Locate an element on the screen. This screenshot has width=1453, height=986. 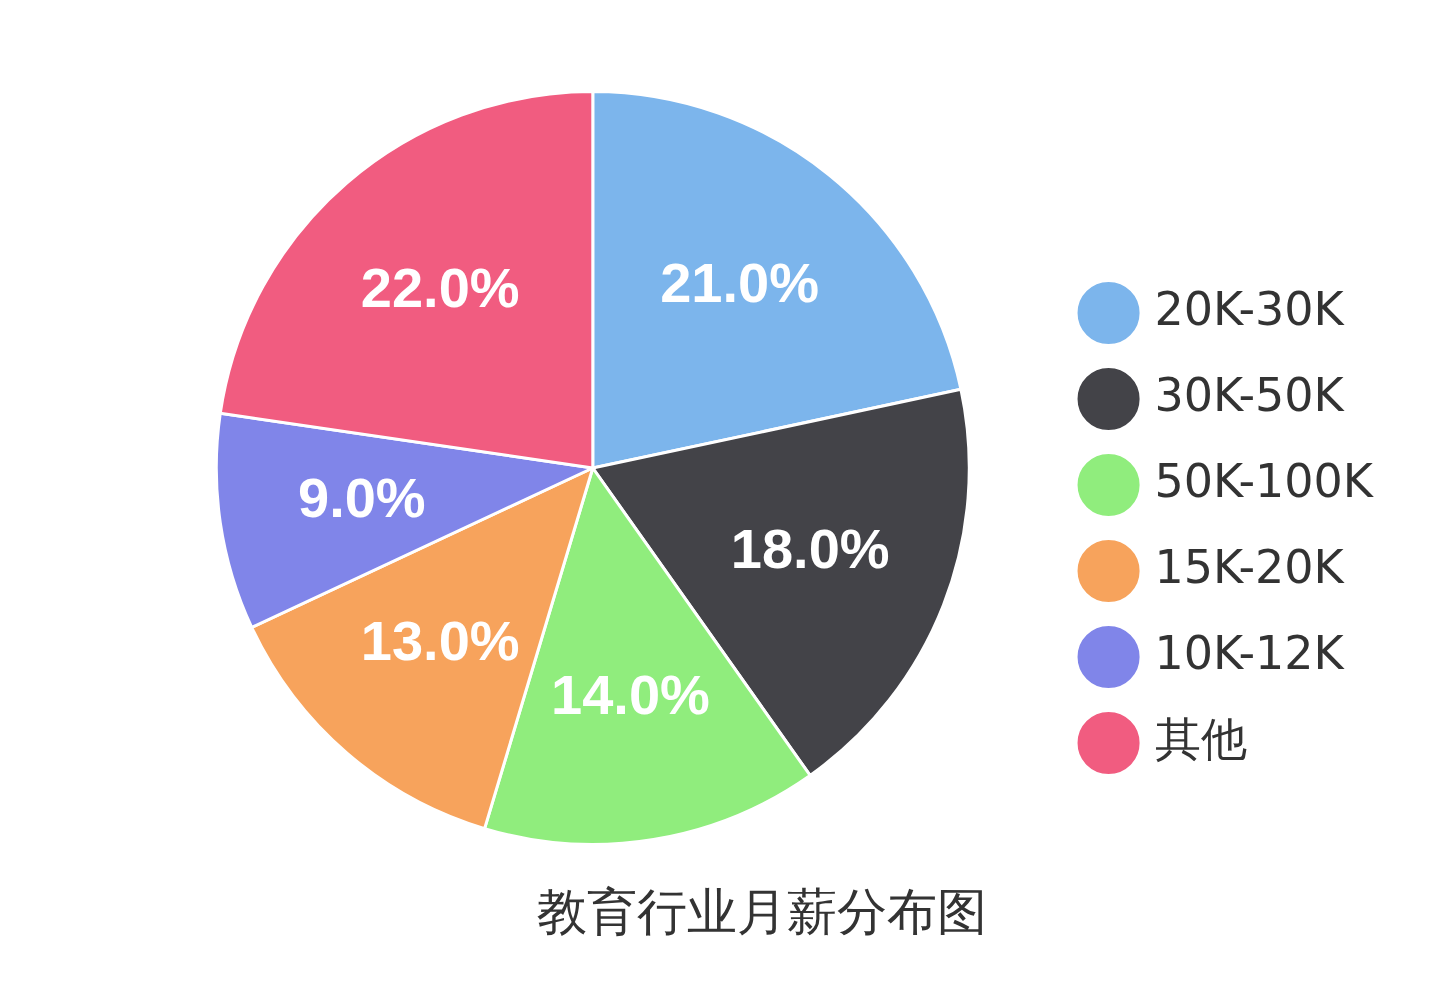
legend-label: 50K-100K is located at coordinates (1264, 480).